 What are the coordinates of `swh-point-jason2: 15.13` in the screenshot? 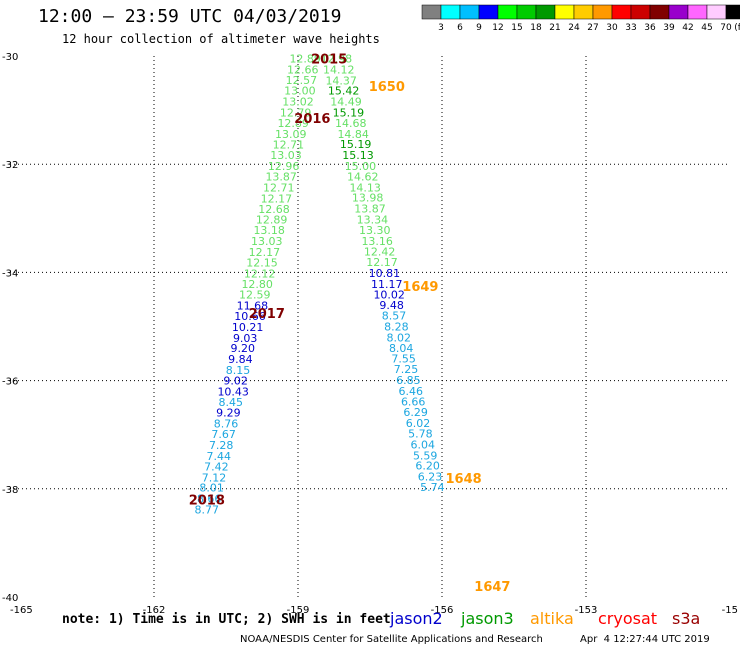 It's located at (358, 155).